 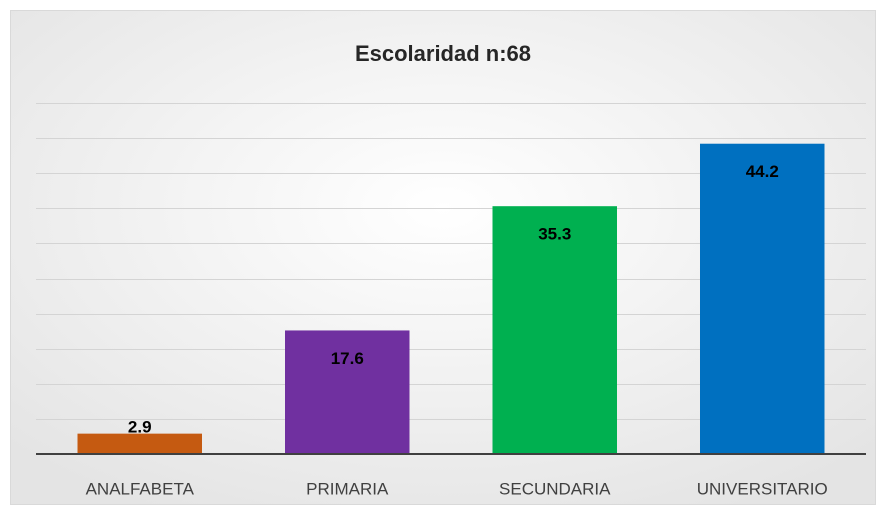 I want to click on x-tick-label: PRIMARIA, so click(x=347, y=488).